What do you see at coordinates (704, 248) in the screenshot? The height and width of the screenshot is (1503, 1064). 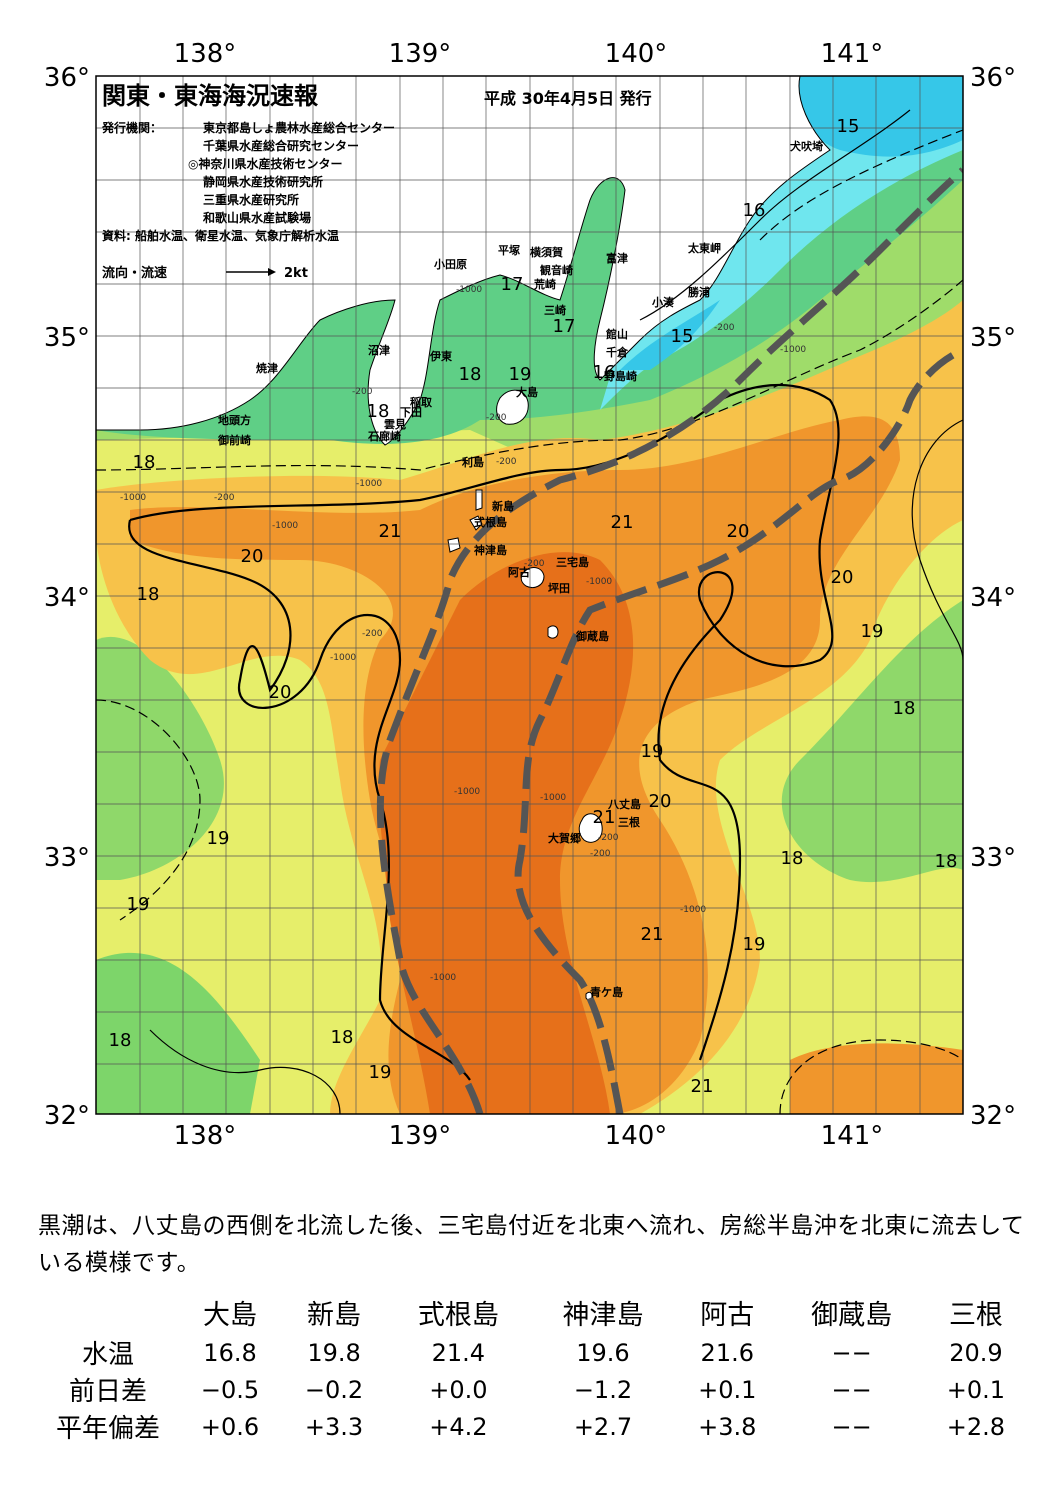 I see `svg-text: 太東岬` at bounding box center [704, 248].